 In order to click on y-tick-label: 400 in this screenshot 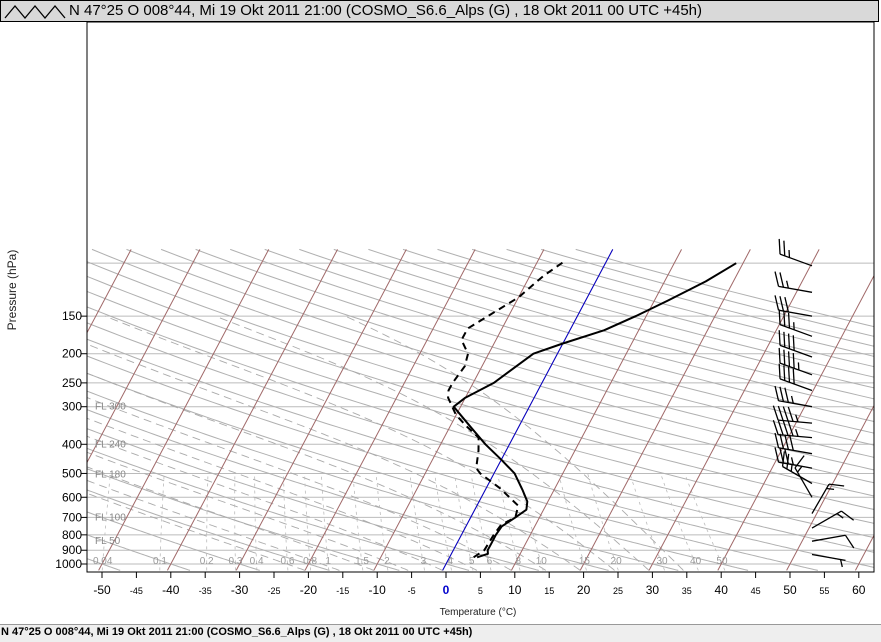, I will do `click(72, 444)`.